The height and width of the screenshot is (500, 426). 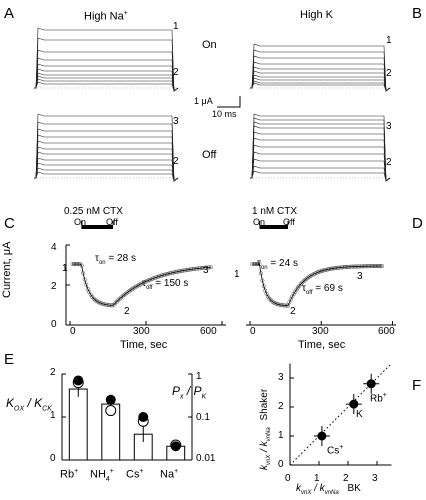 What do you see at coordinates (389, 162) in the screenshot?
I see `trace-mark-b-2b: 2` at bounding box center [389, 162].